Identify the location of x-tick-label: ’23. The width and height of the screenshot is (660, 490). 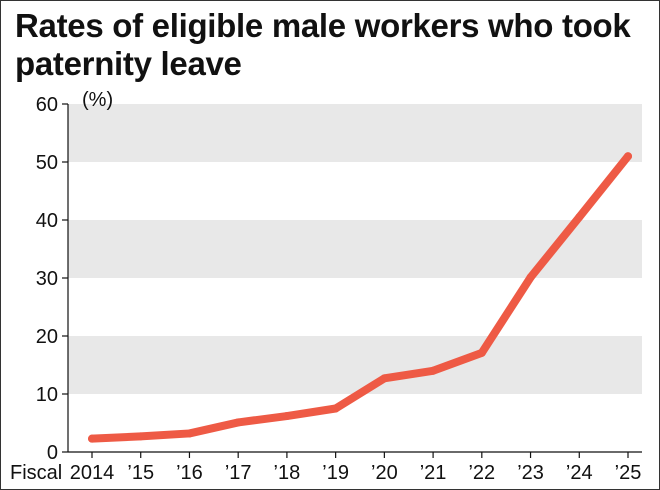
(530, 473).